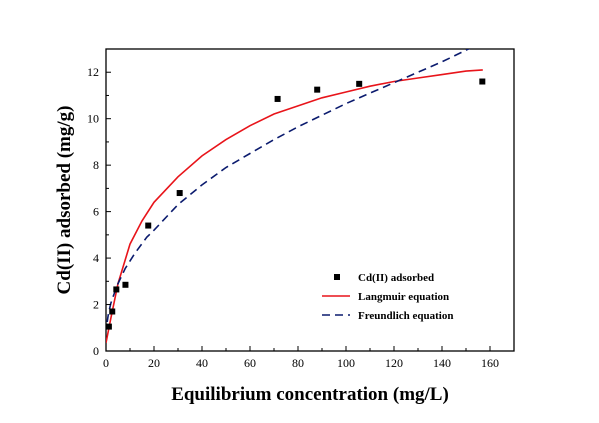 This screenshot has height=423, width=599. I want to click on x-tick-label: 0, so click(106, 363).